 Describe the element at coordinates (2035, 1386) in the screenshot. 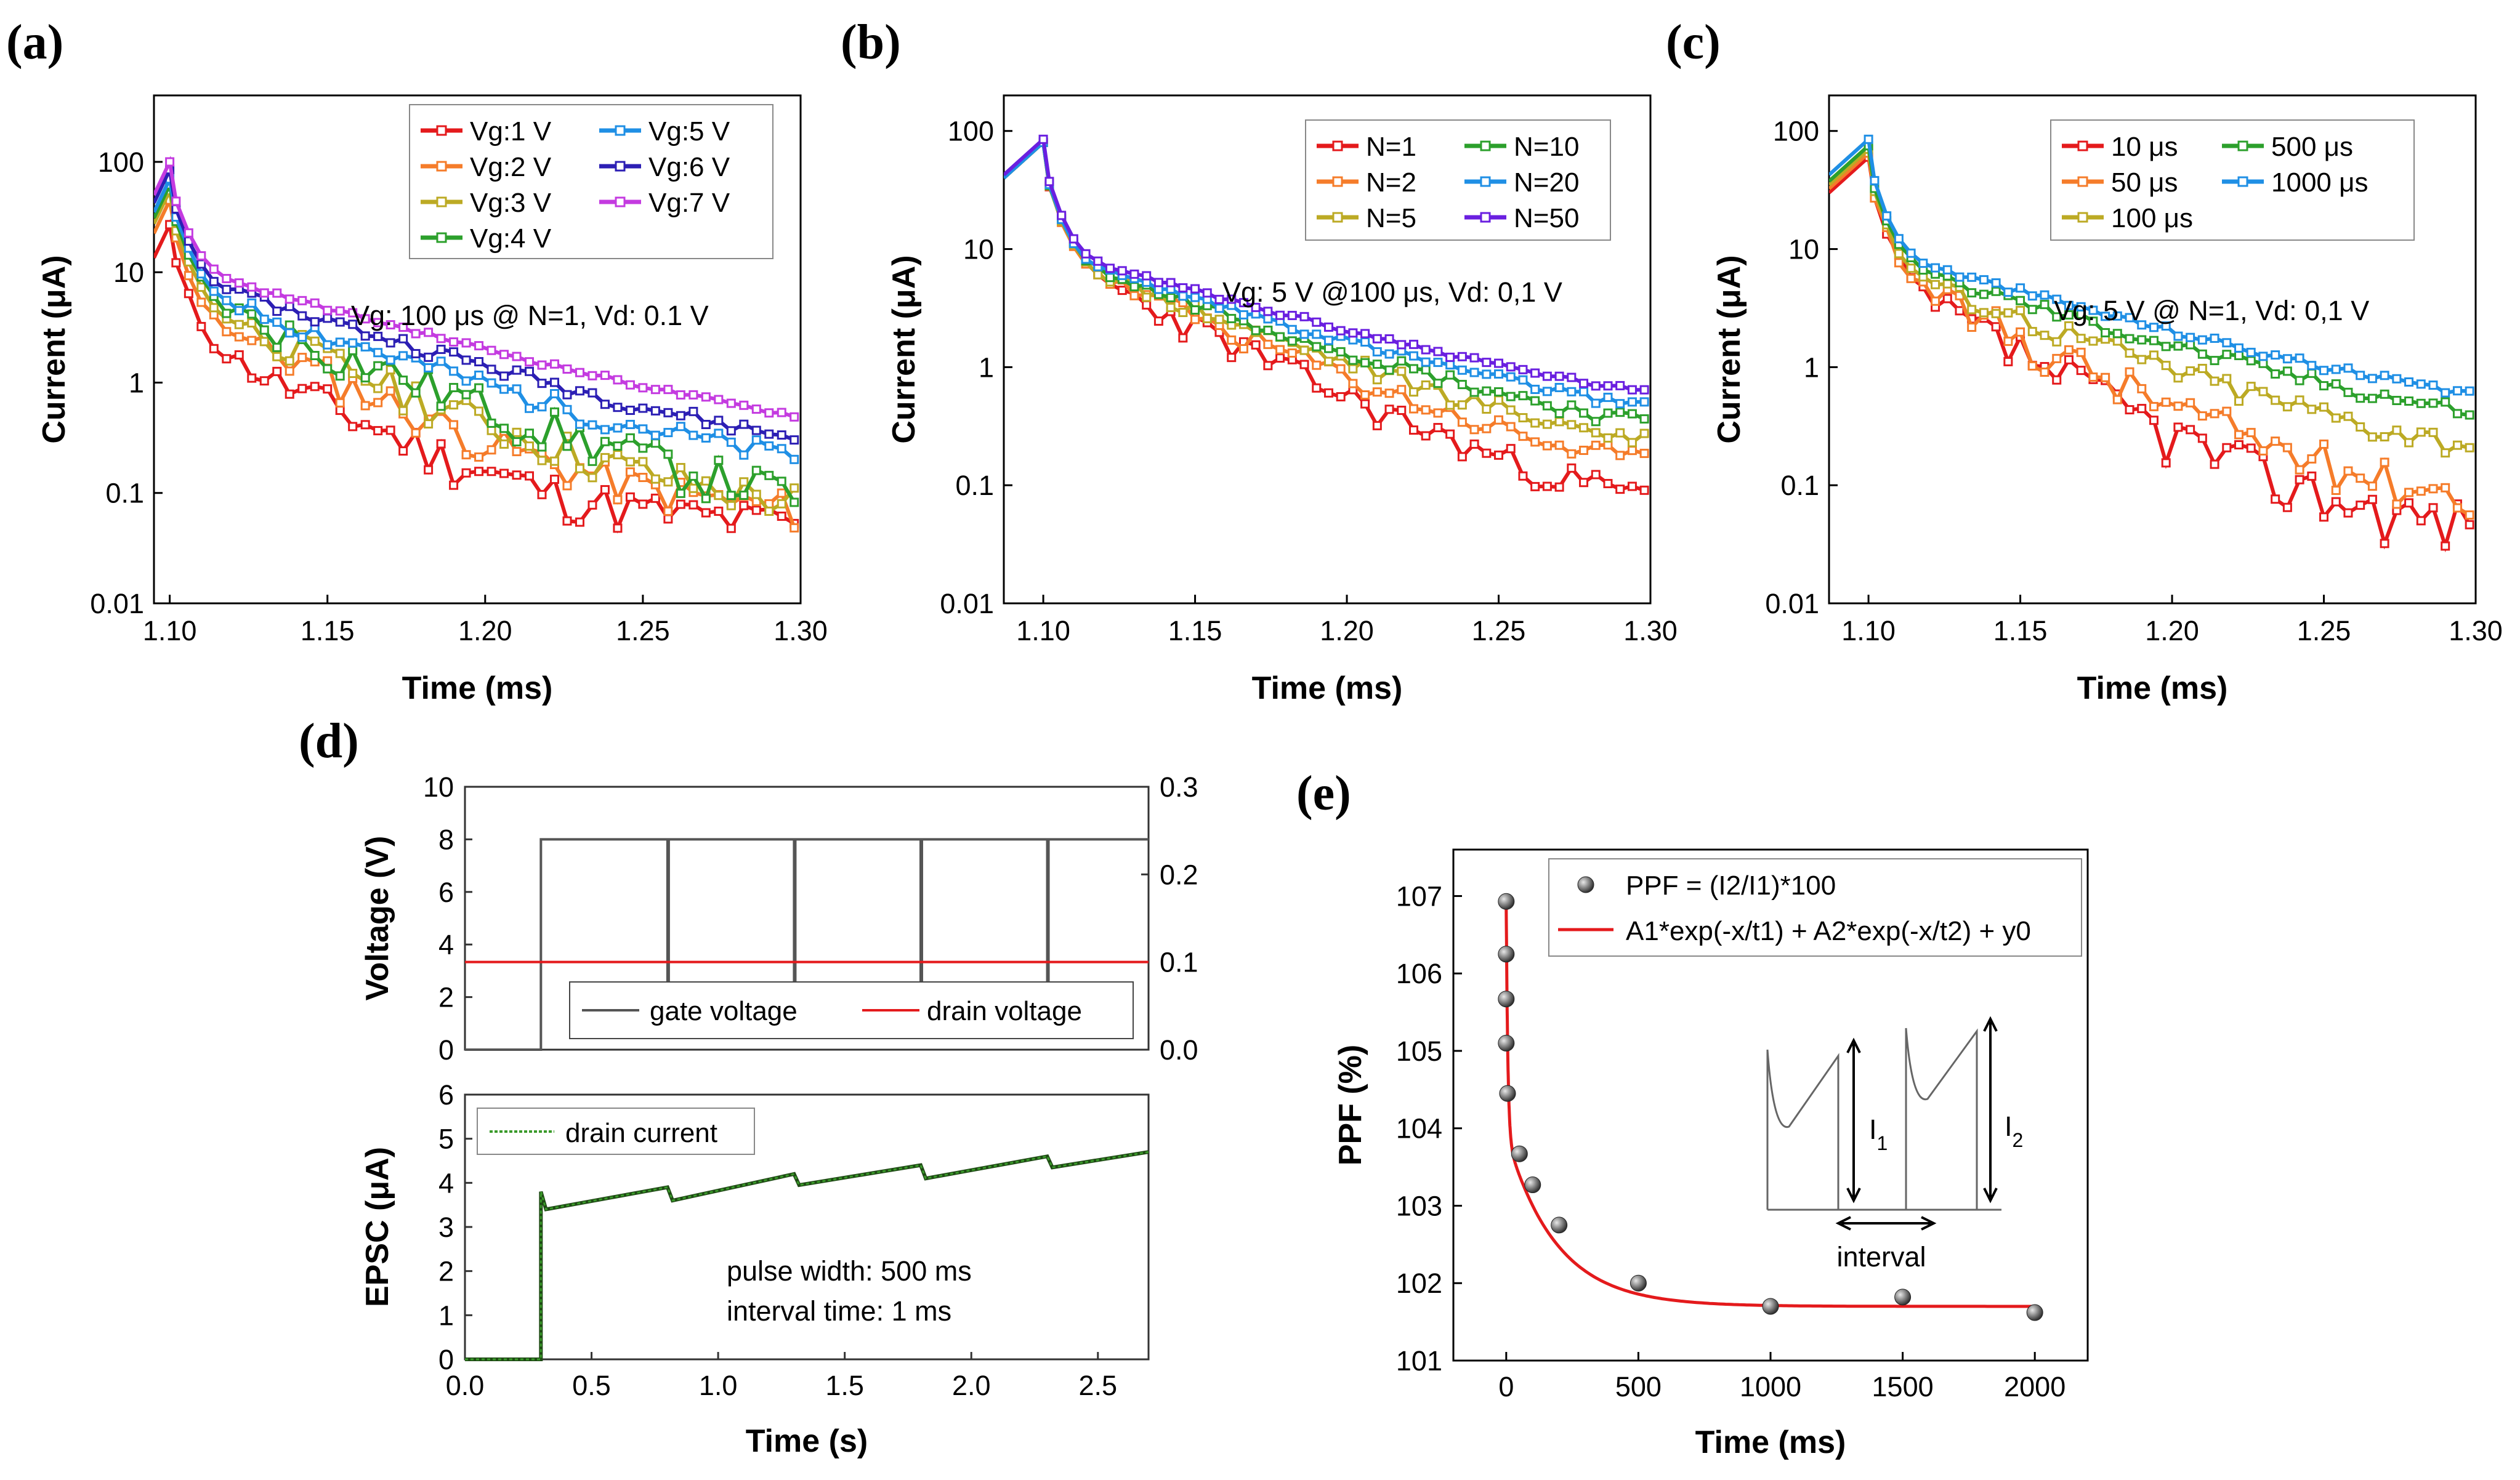

I see `e-xtick-label: 2000` at that location.